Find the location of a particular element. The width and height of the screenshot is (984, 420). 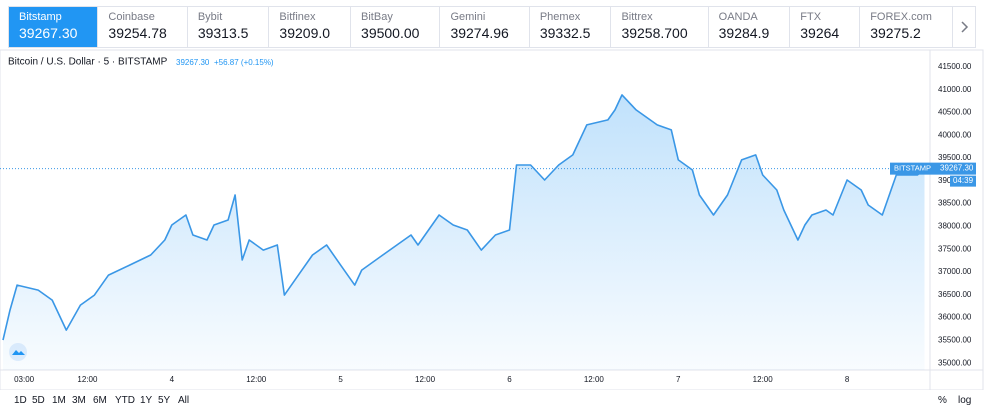

exchange-name: Bitstamp is located at coordinates (40, 17).